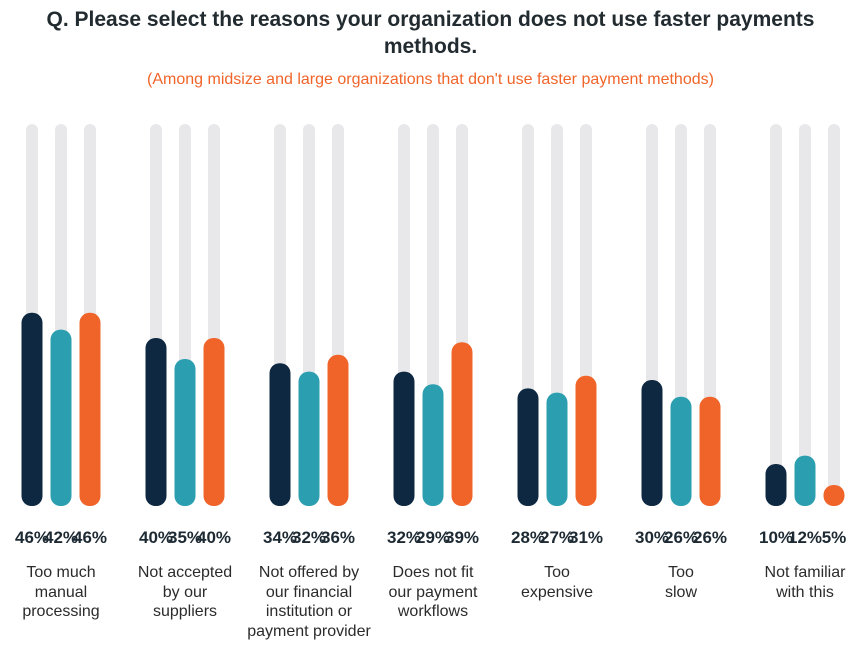 The width and height of the screenshot is (861, 646). Describe the element at coordinates (404, 438) in the screenshot. I see `bar-does-not-fit-our-payment-workflows-s1` at that location.